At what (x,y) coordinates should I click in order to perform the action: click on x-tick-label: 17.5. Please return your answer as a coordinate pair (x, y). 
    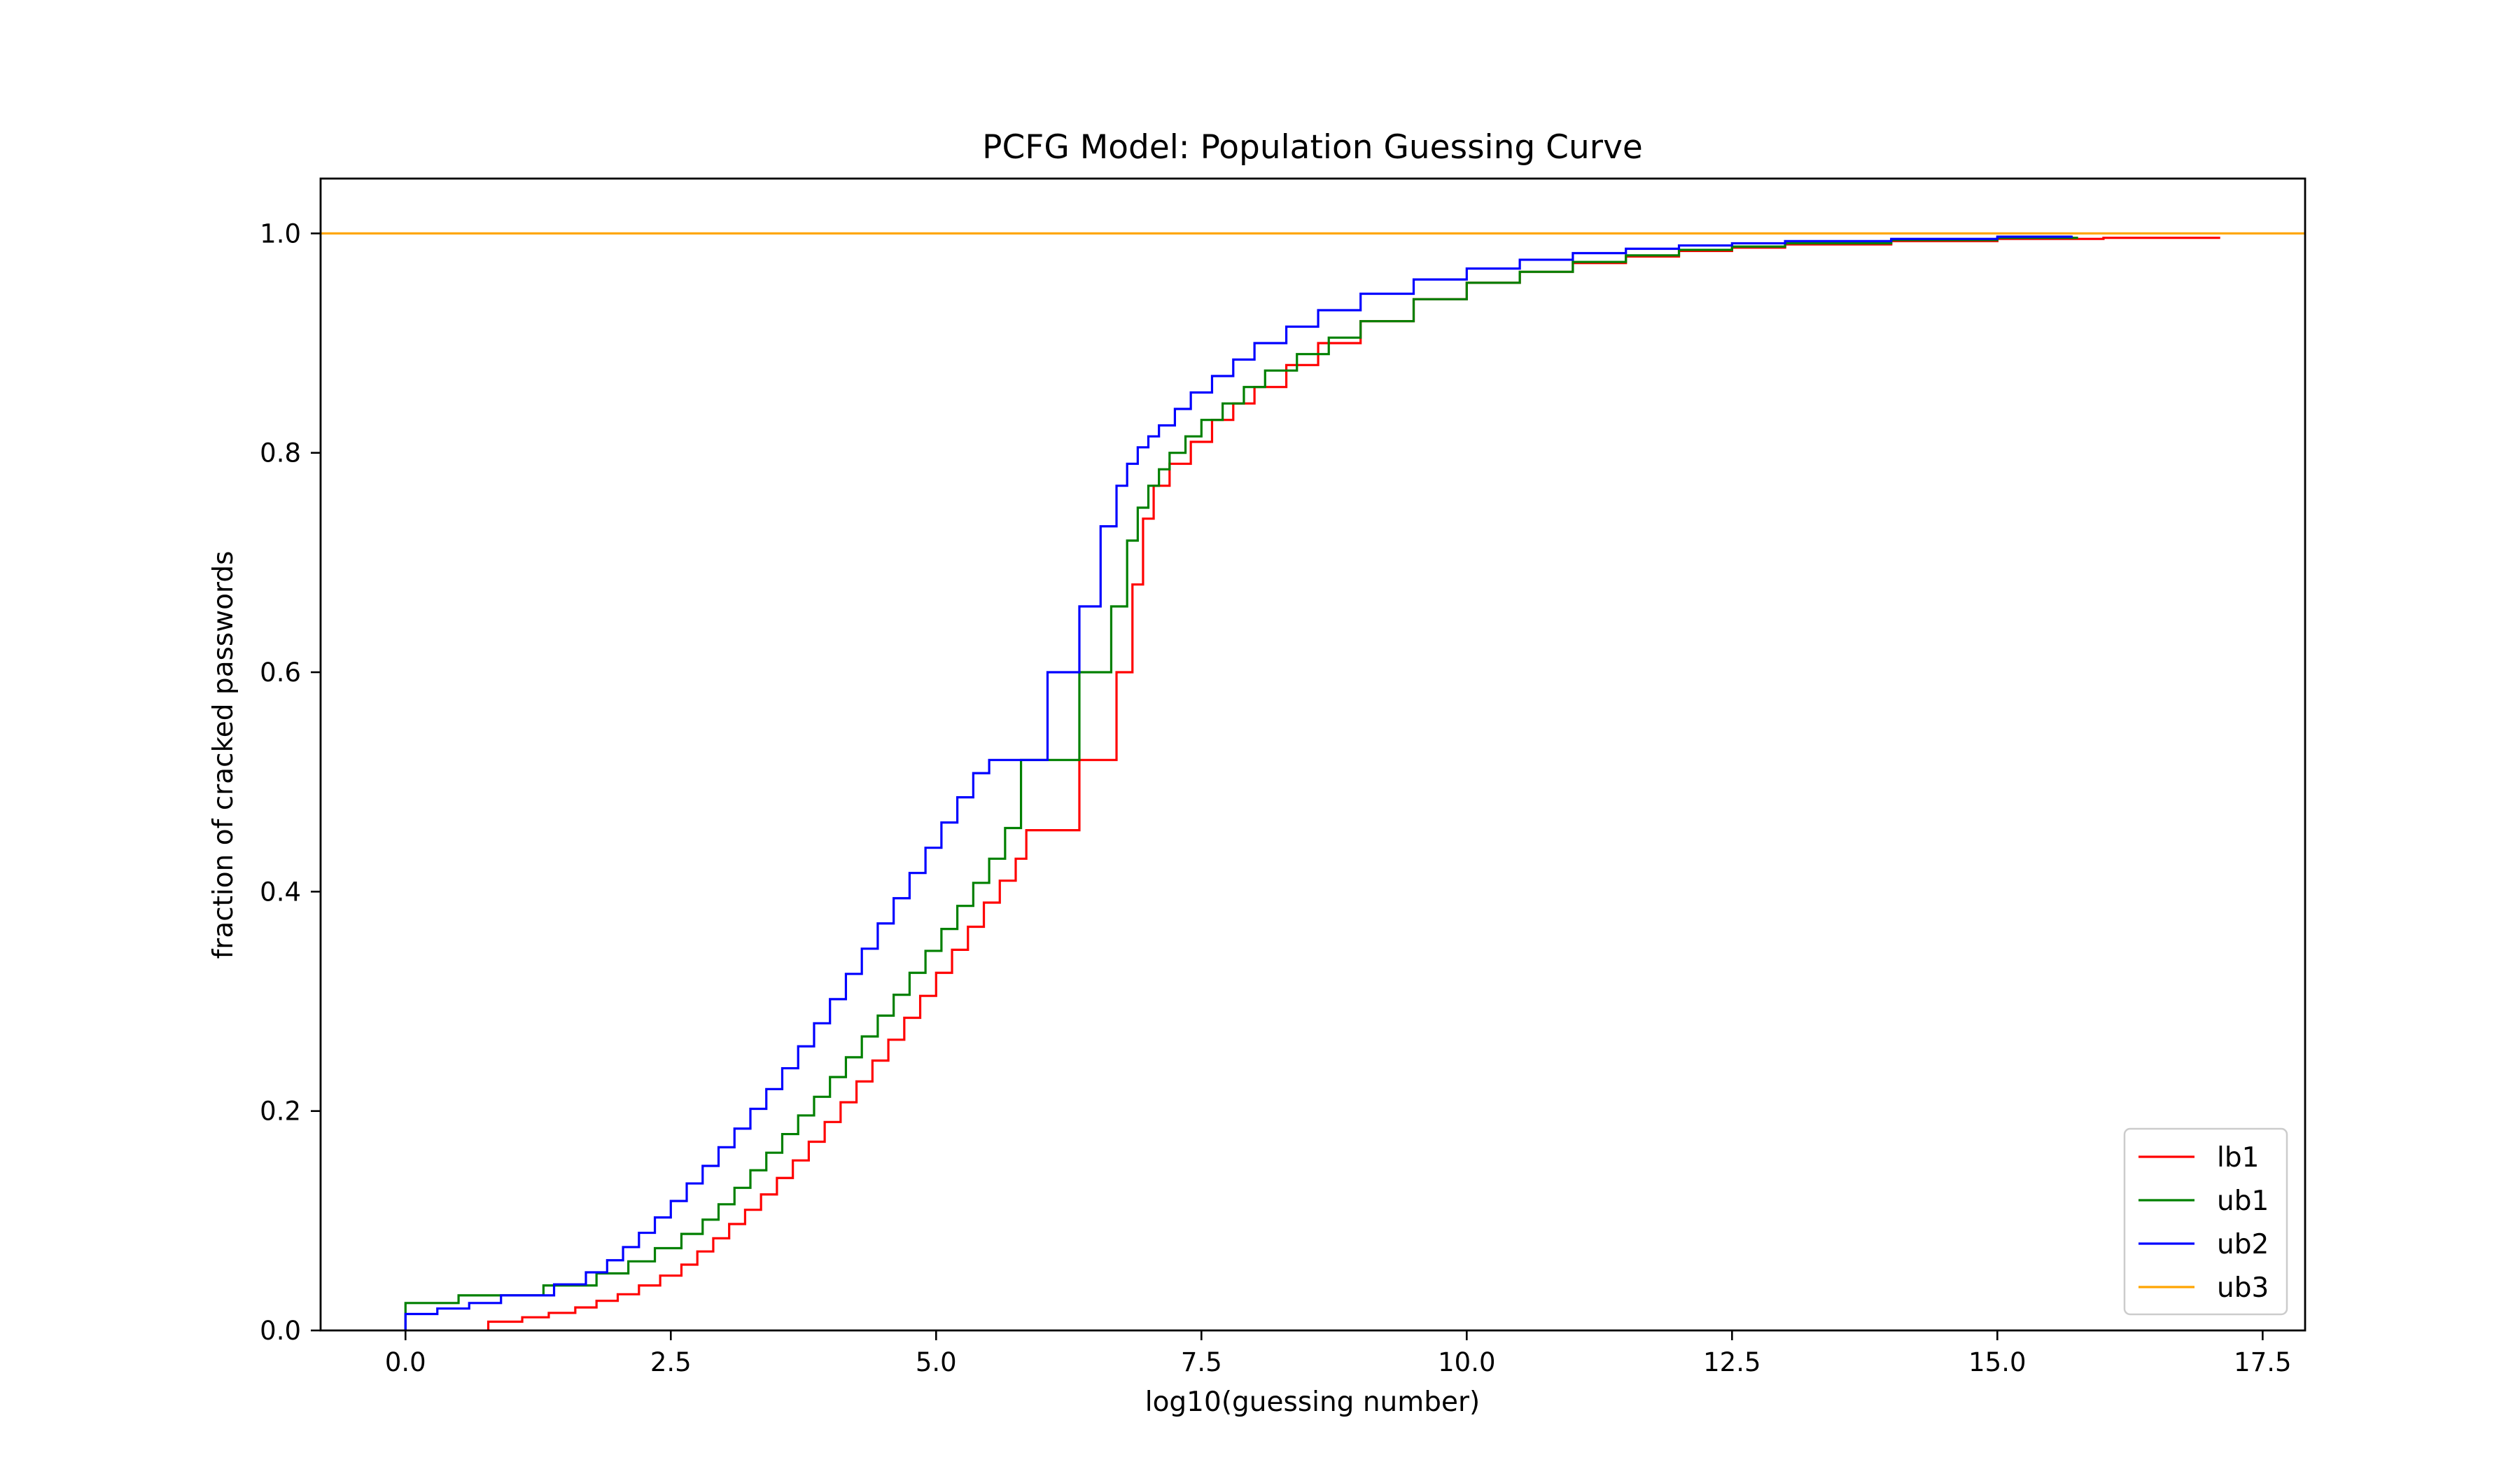
    Looking at the image, I should click on (2262, 1362).